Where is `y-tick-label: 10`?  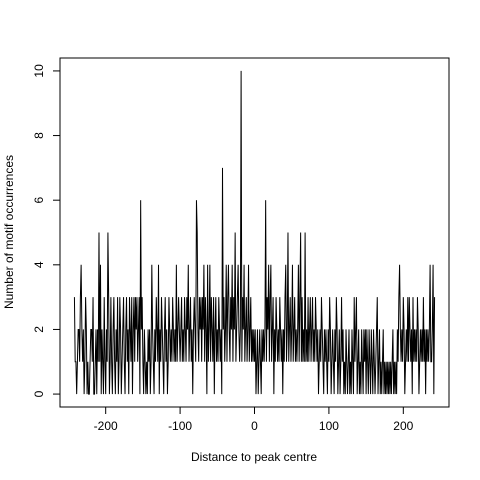
y-tick-label: 10 is located at coordinates (39, 71).